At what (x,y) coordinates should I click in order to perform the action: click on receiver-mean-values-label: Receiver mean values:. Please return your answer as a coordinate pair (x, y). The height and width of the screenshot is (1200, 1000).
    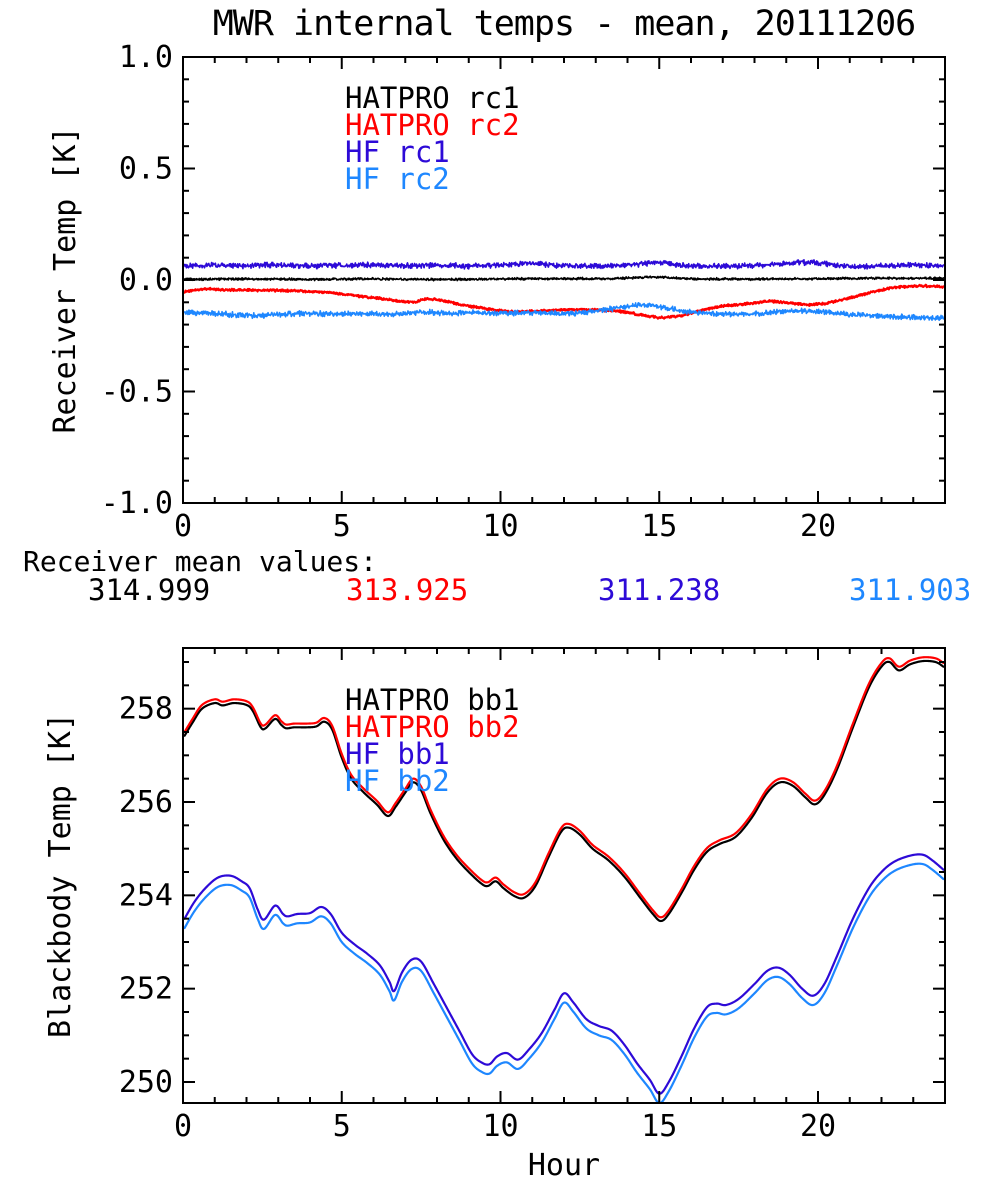
    Looking at the image, I should click on (200, 561).